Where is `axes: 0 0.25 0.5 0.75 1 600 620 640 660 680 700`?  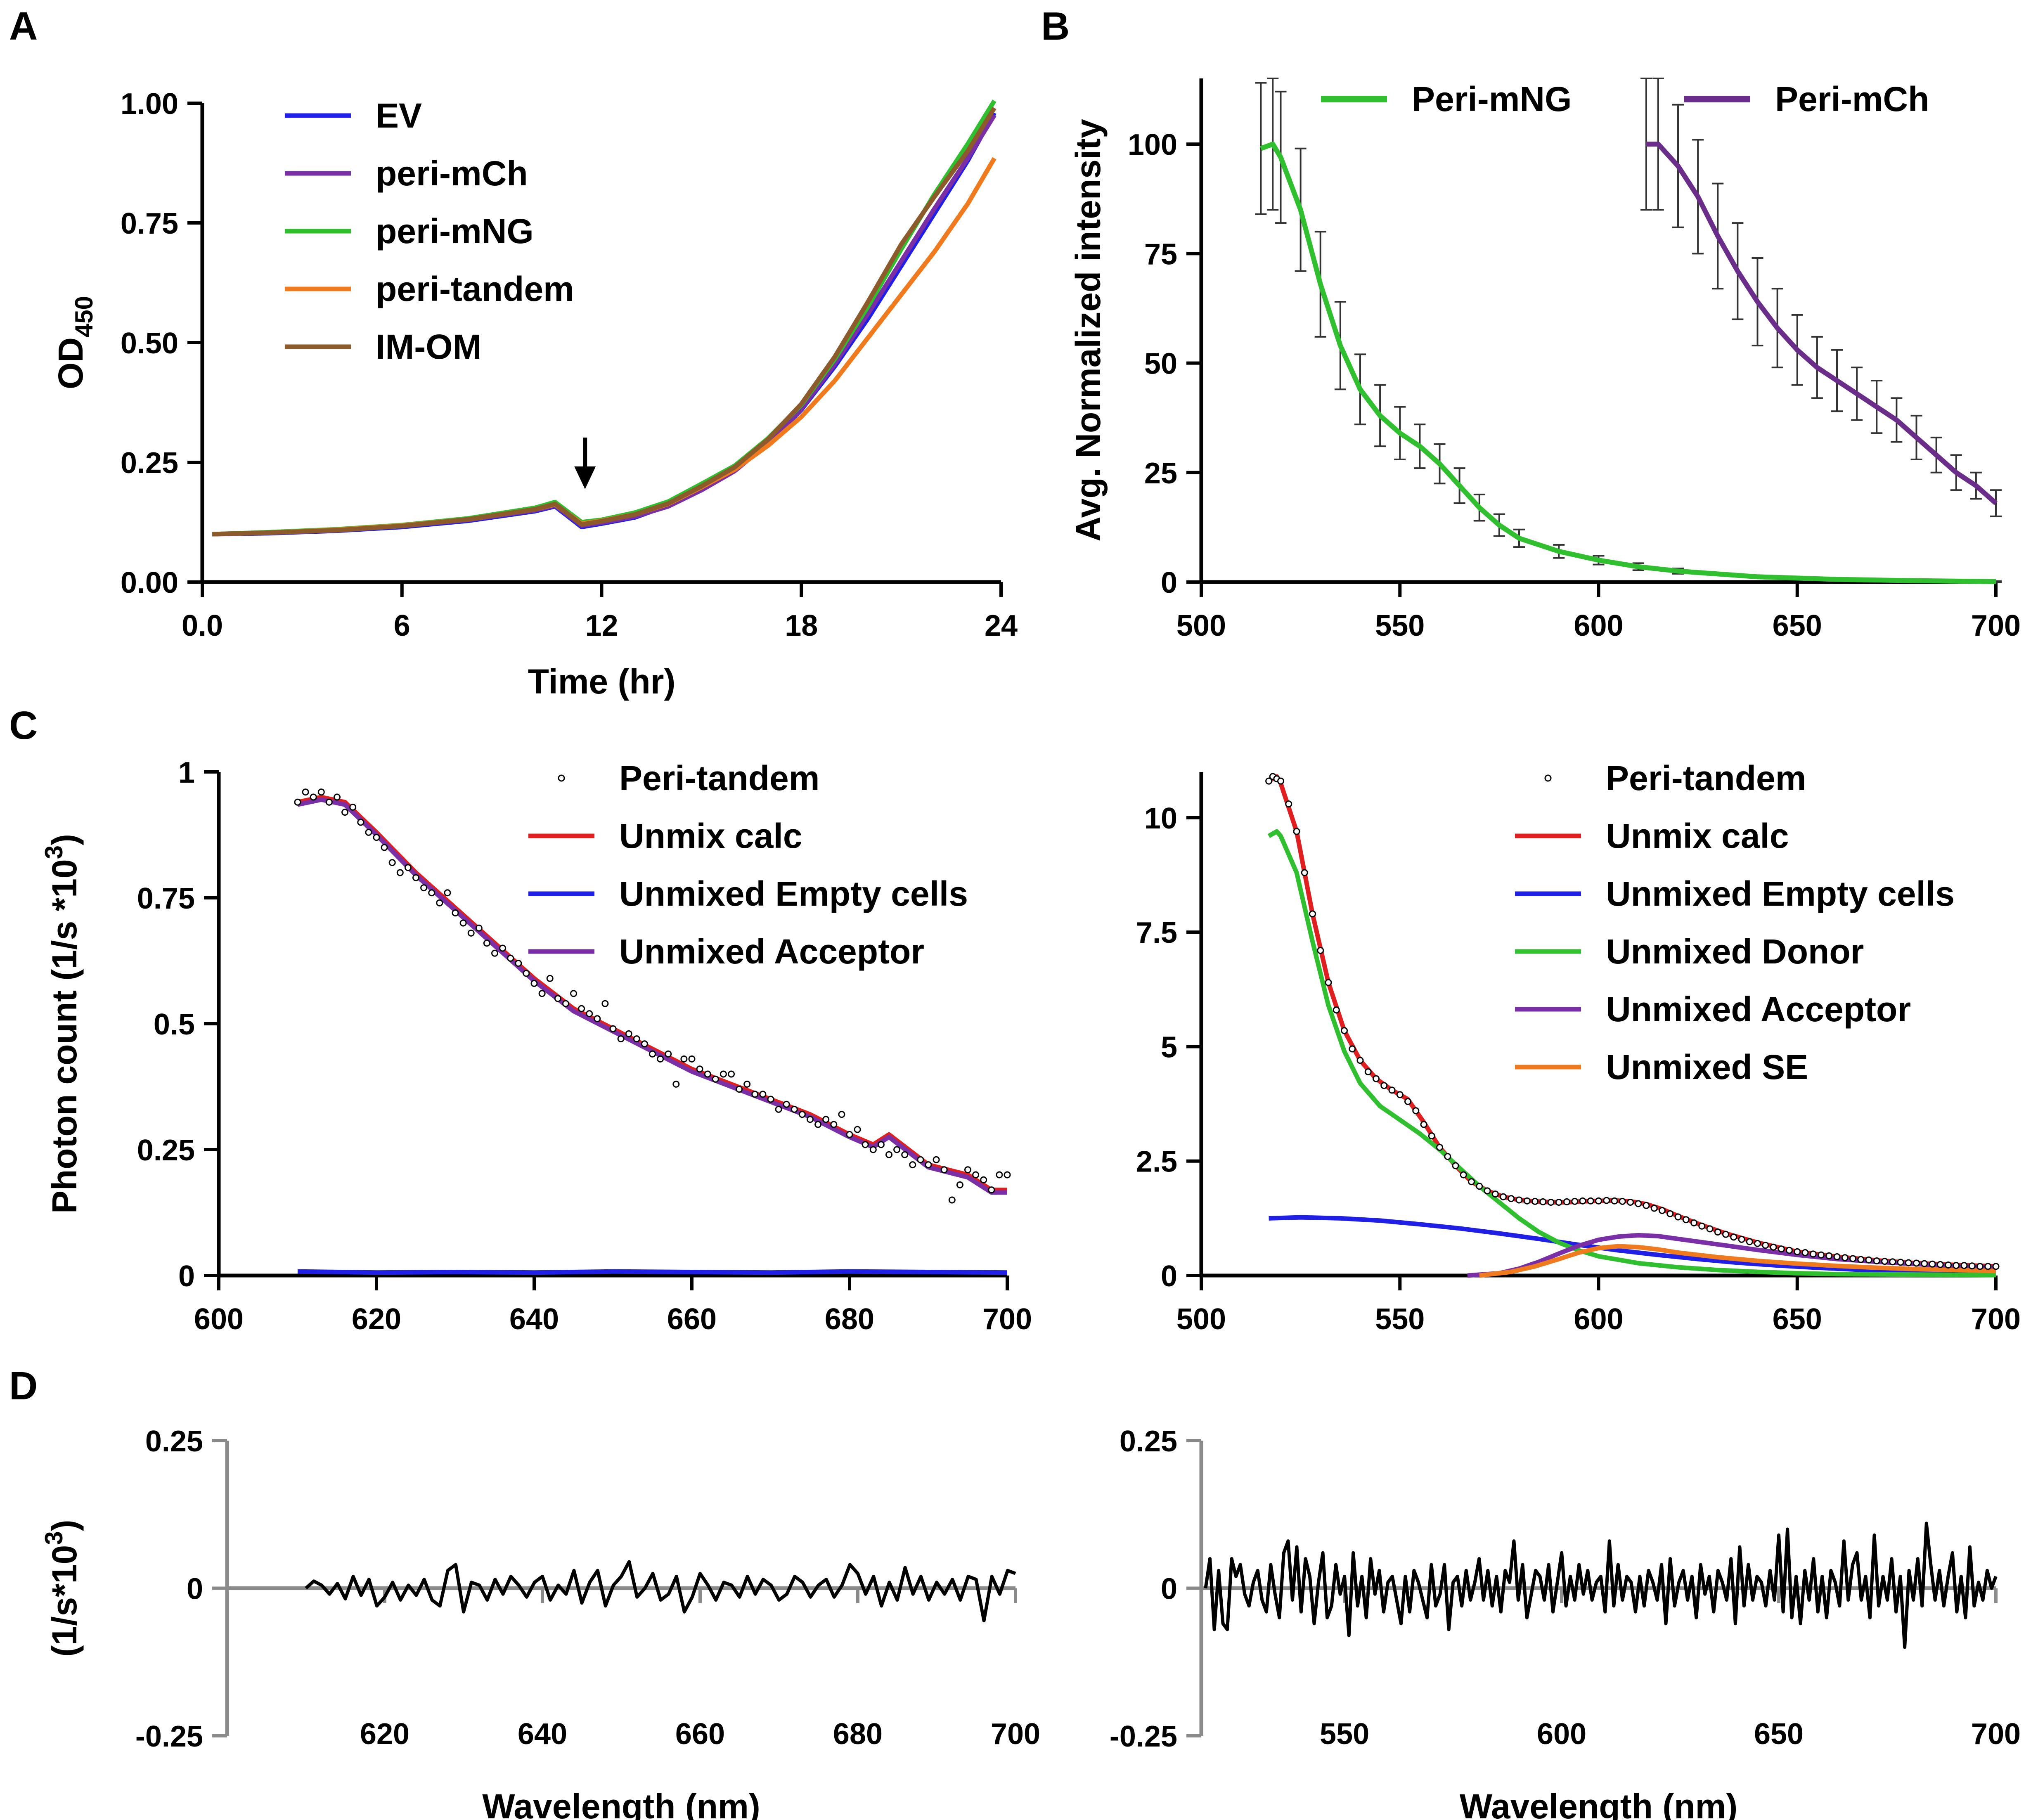 axes: 0 0.25 0.5 0.75 1 600 620 640 660 680 700 is located at coordinates (584, 1046).